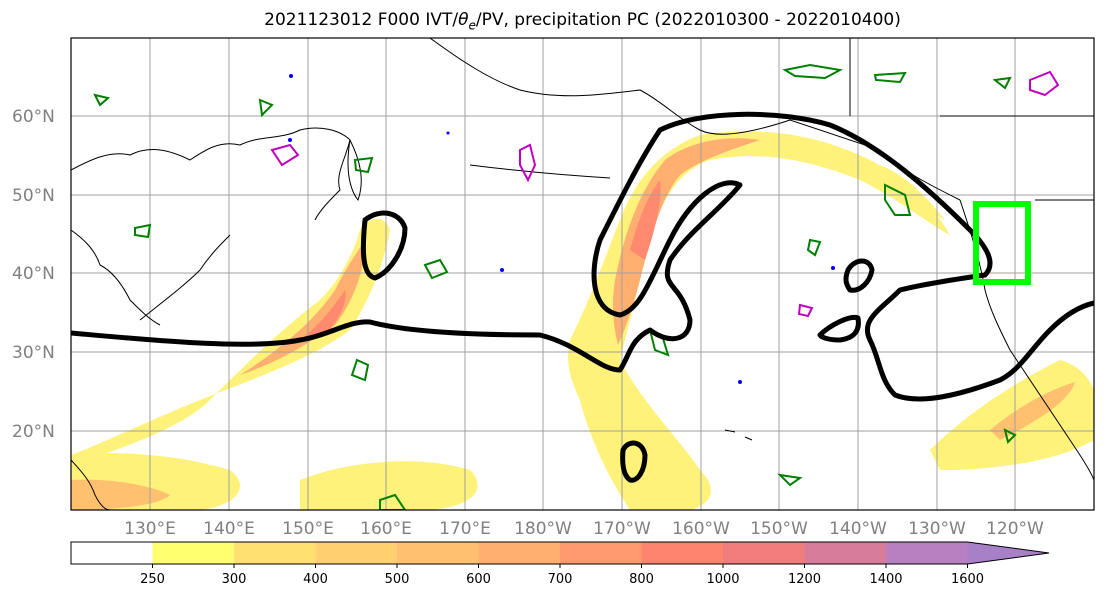 This screenshot has width=1105, height=603. Describe the element at coordinates (1032, 411) in the screenshot. I see `precip-se-core` at that location.